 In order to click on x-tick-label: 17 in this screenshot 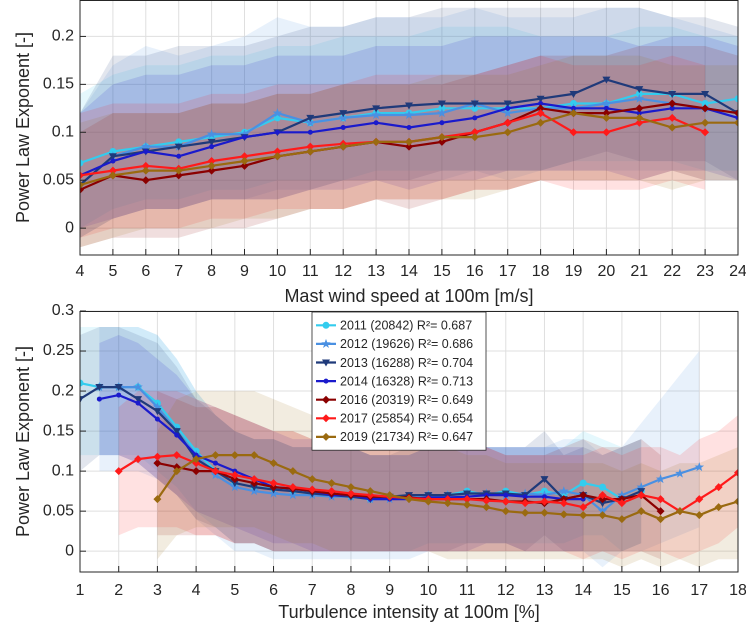, I will do `click(508, 271)`.